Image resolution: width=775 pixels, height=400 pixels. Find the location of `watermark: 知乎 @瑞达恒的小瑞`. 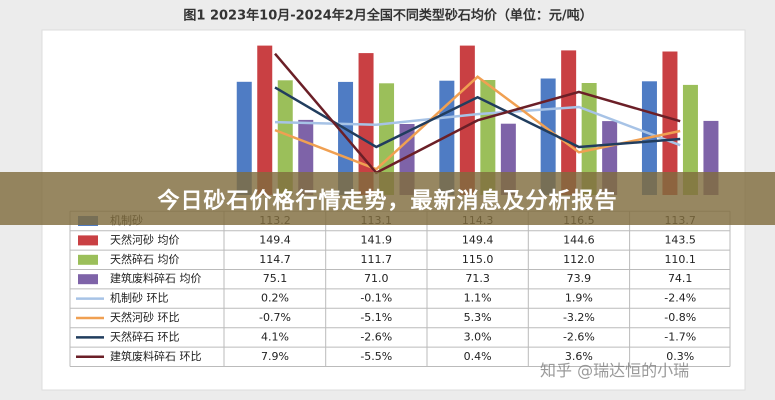

watermark: 知乎 @瑞达恒的小瑞 is located at coordinates (615, 370).